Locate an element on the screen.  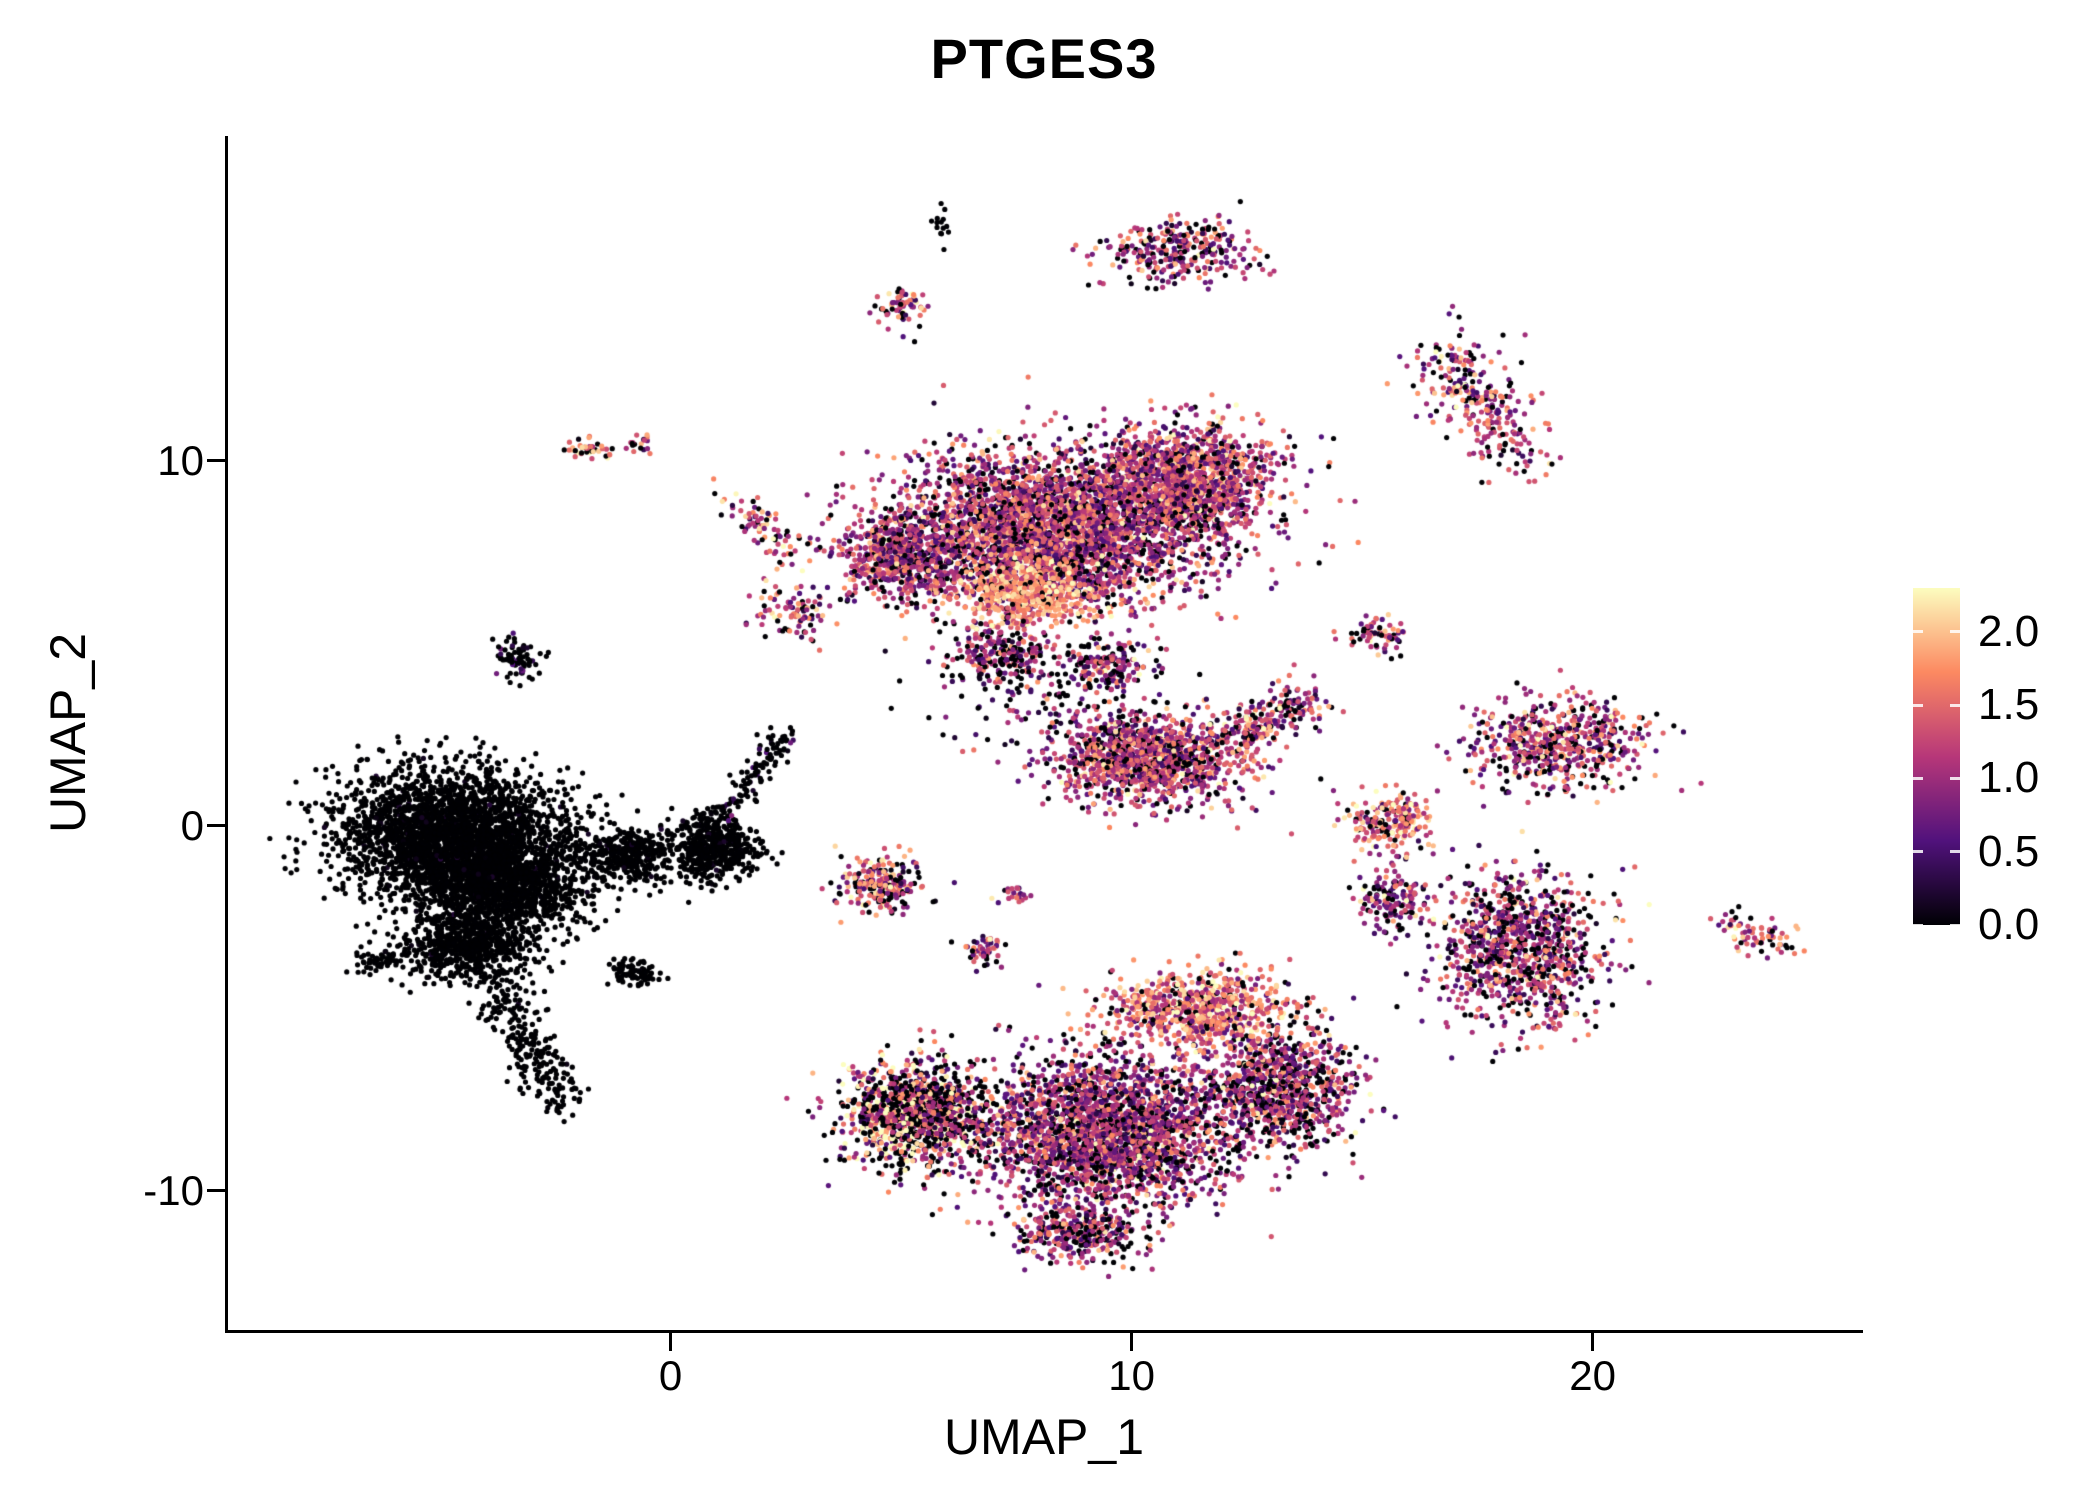
colorbar-tick-label: 0.5 is located at coordinates (2009, 851).